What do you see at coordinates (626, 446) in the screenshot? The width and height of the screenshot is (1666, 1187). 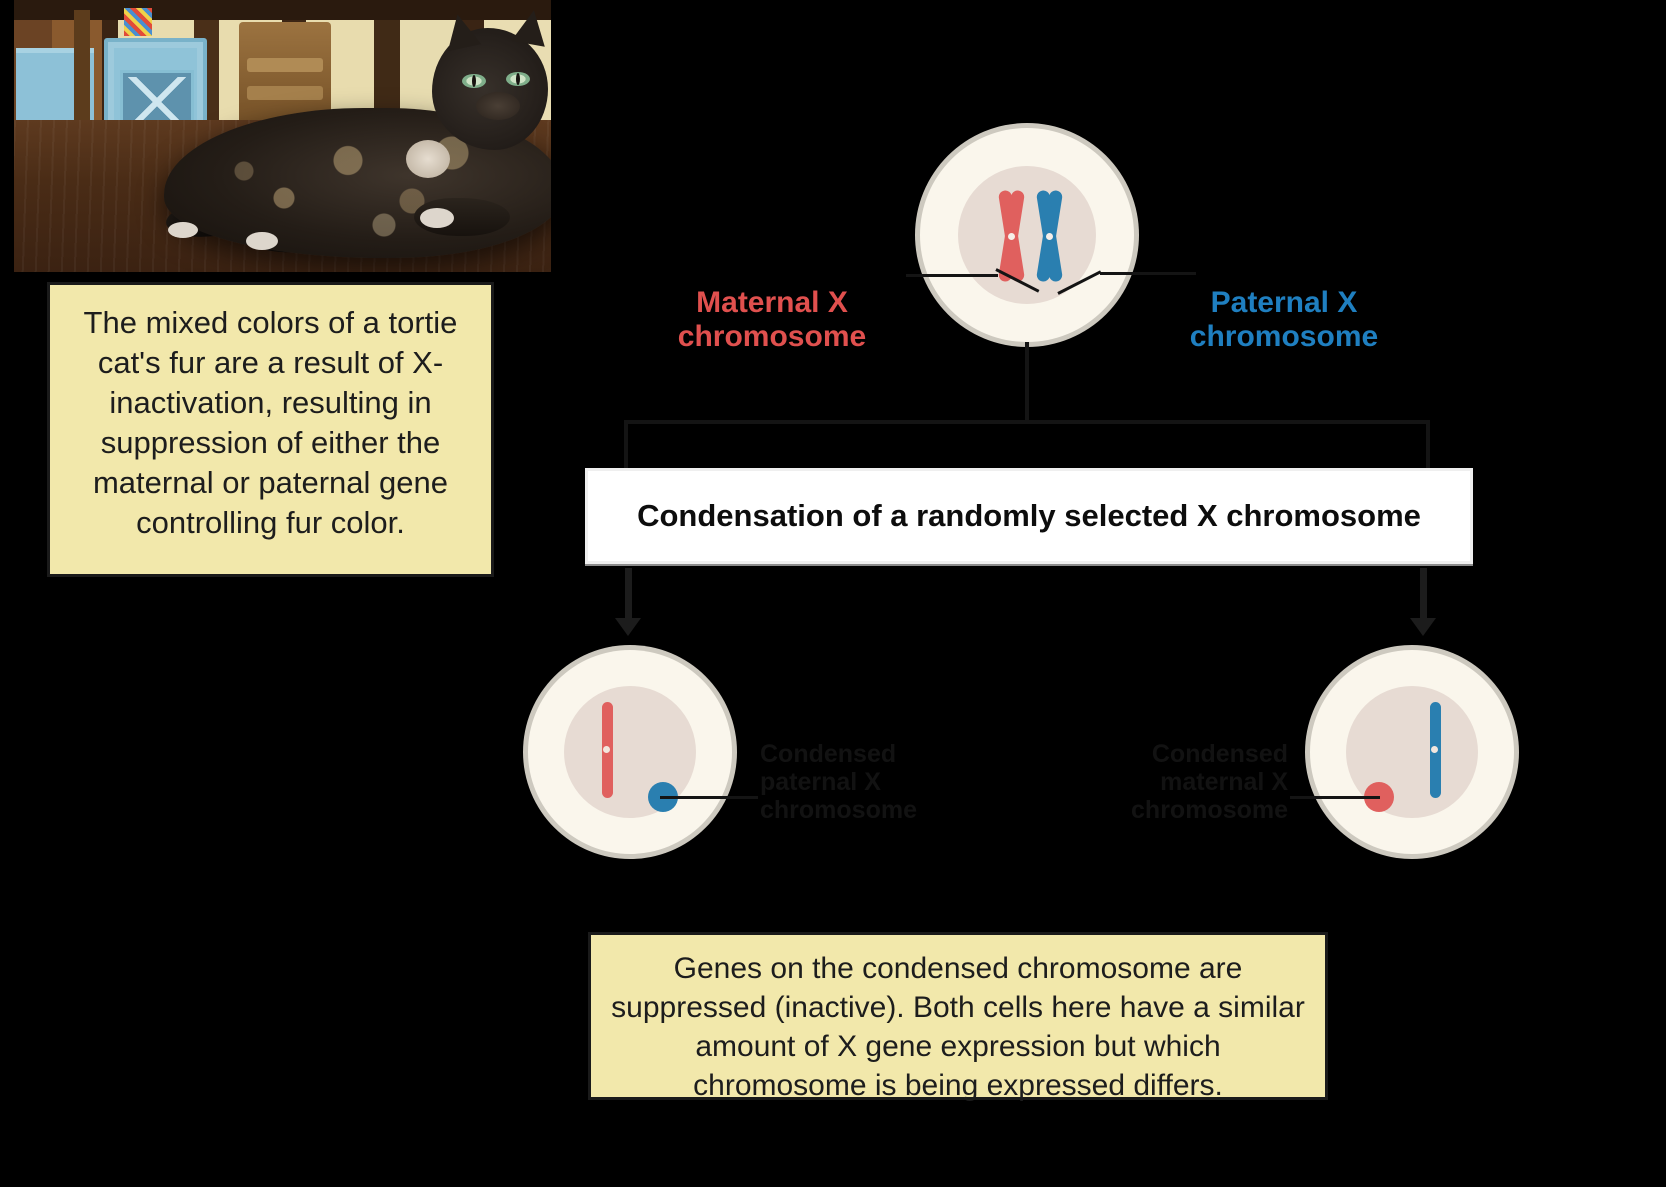 I see `connector-bus-left` at bounding box center [626, 446].